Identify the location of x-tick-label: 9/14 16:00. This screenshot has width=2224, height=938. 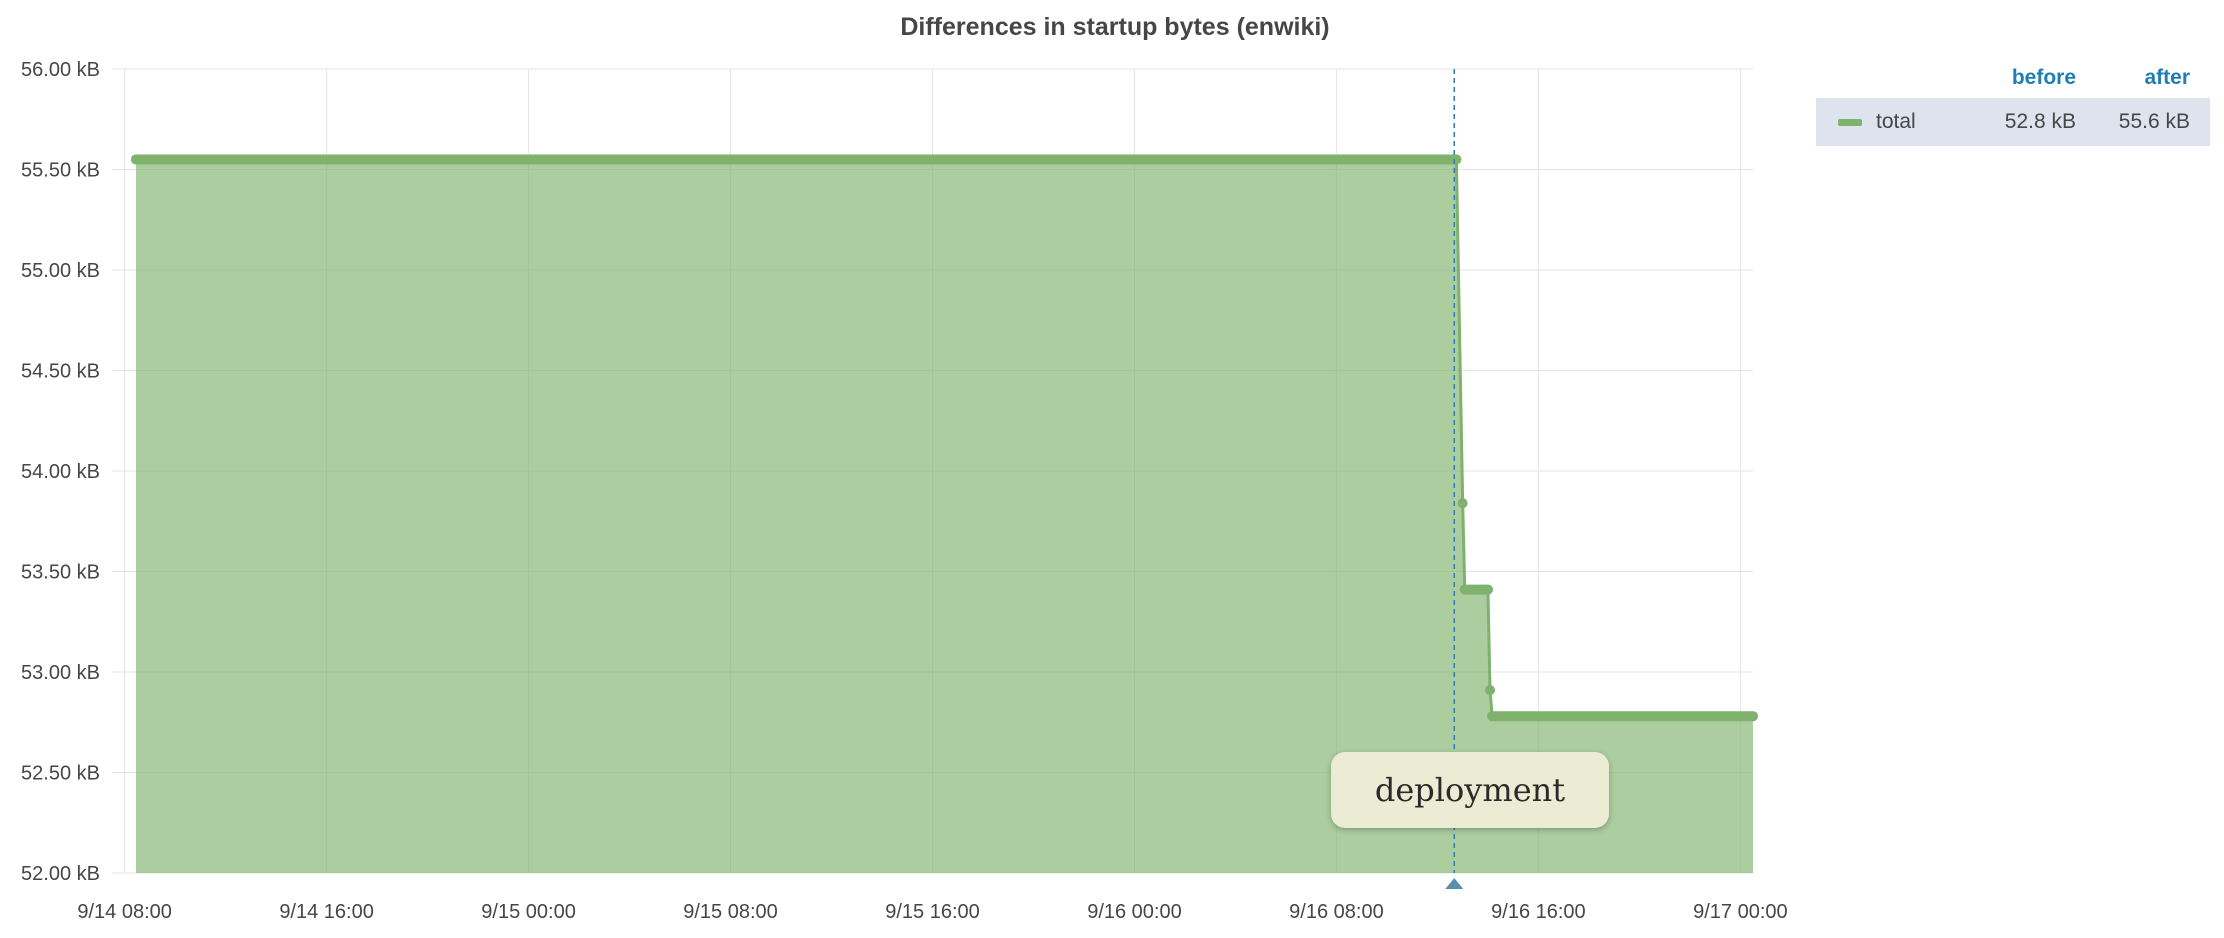
(326, 912).